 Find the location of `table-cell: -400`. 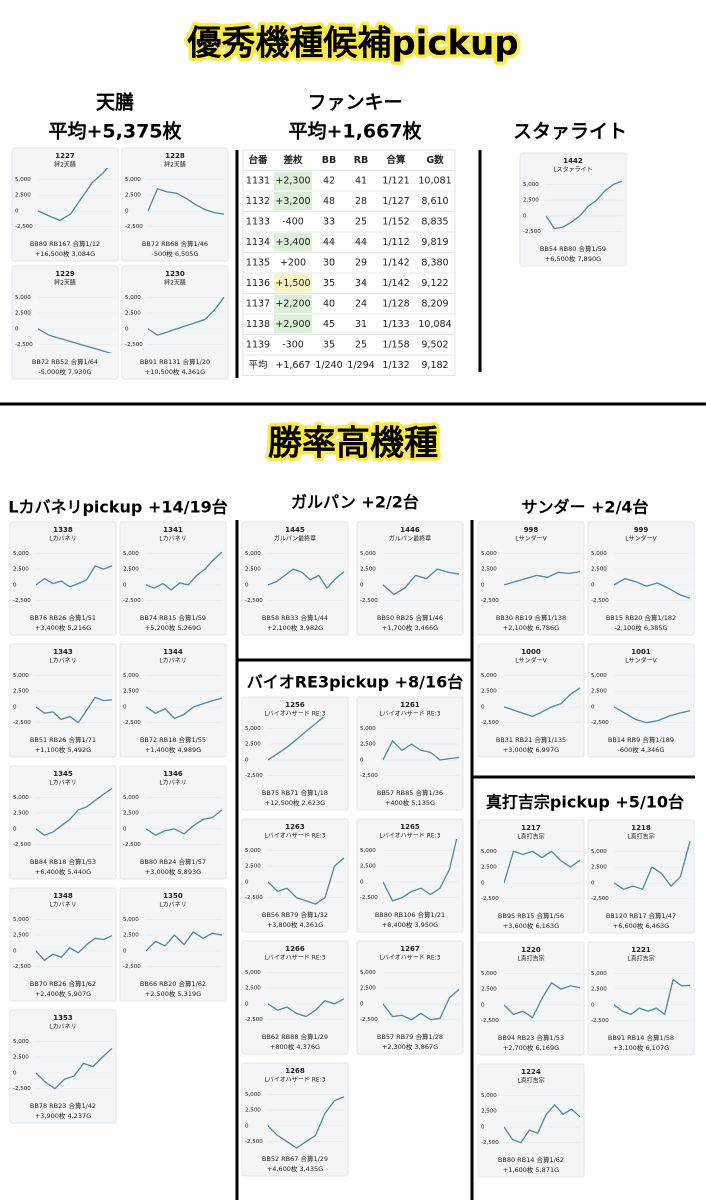

table-cell: -400 is located at coordinates (293, 221).